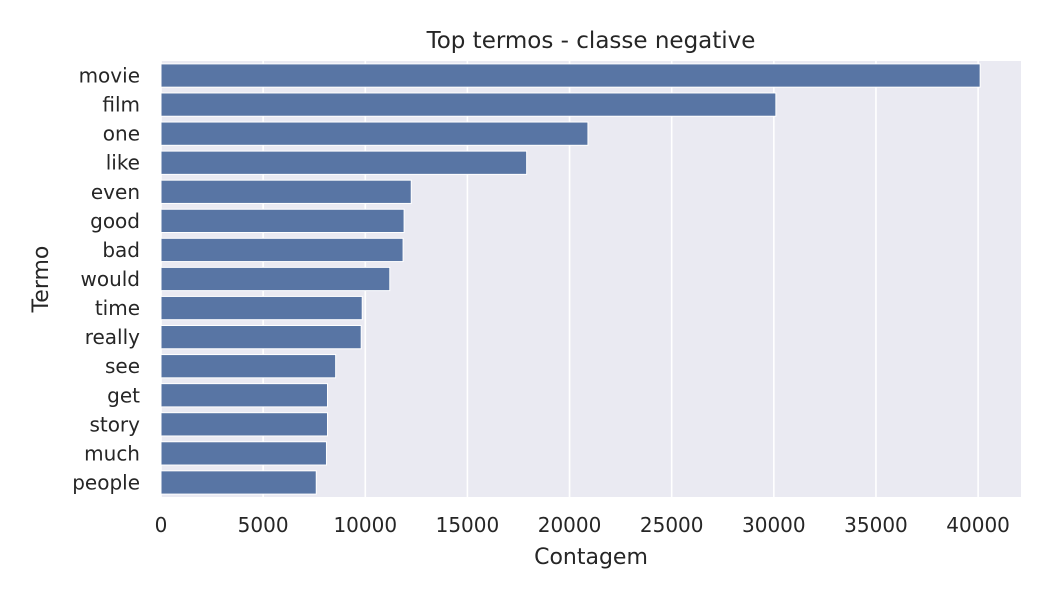  I want to click on bar-like, so click(344, 162).